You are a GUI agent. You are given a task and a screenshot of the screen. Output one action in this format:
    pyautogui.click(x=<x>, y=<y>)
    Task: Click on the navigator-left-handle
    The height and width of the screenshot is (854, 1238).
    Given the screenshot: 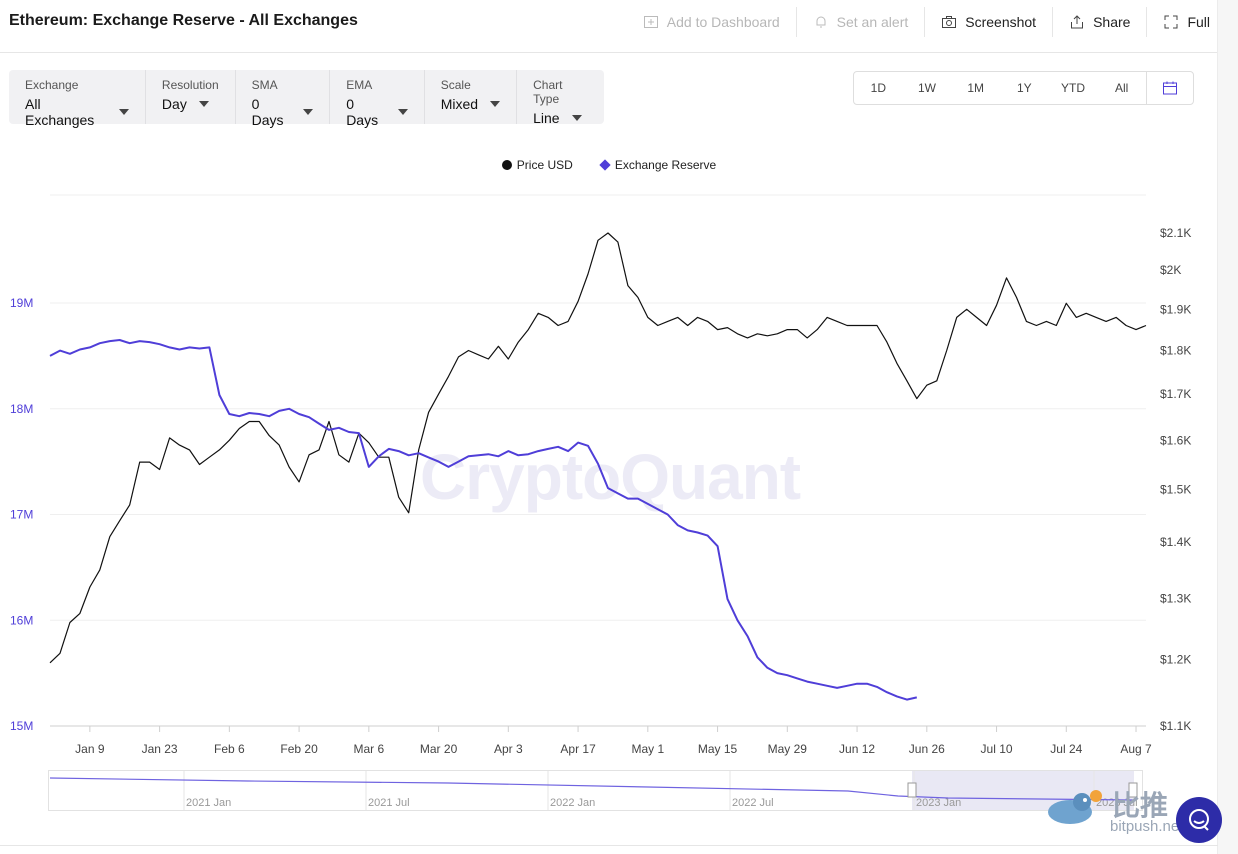 What is the action you would take?
    pyautogui.click(x=912, y=790)
    